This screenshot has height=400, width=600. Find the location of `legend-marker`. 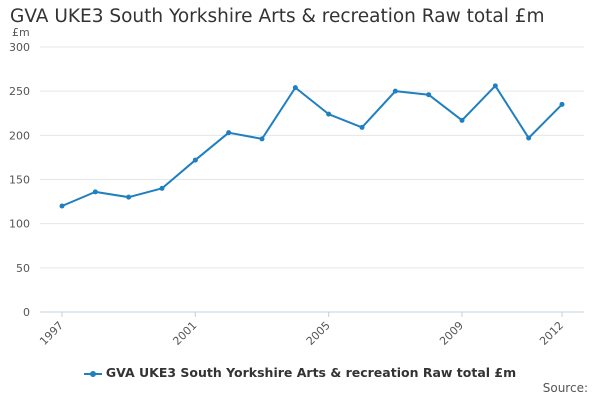

legend-marker is located at coordinates (92, 373).